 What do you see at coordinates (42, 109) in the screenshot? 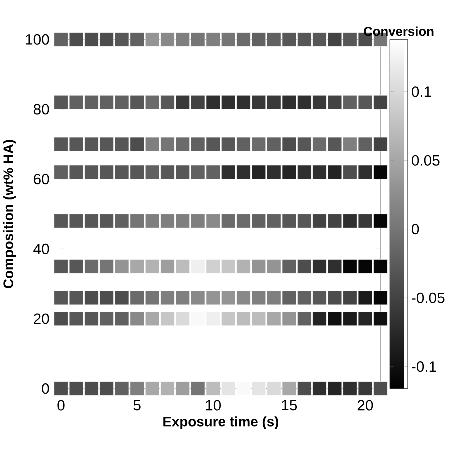
I see `y-tick-label: 80` at bounding box center [42, 109].